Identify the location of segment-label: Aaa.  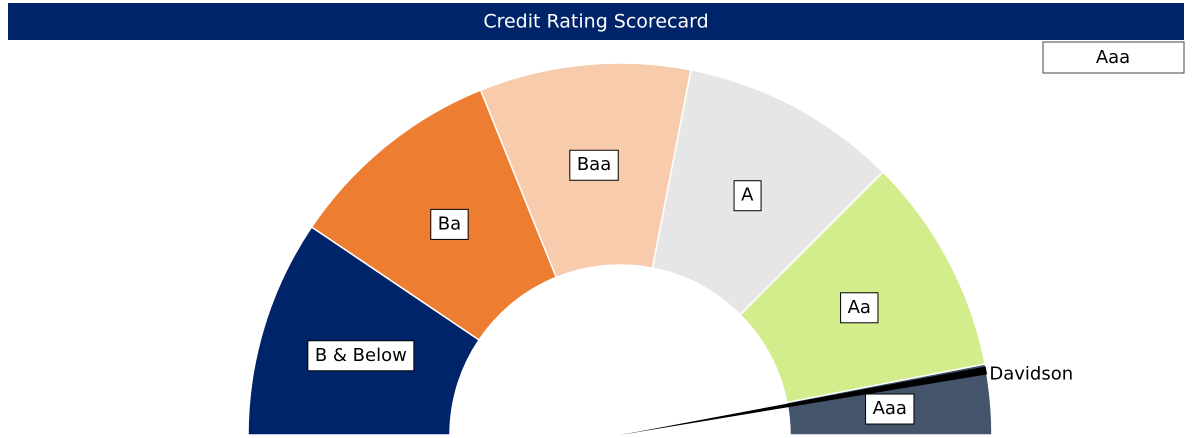
(890, 409).